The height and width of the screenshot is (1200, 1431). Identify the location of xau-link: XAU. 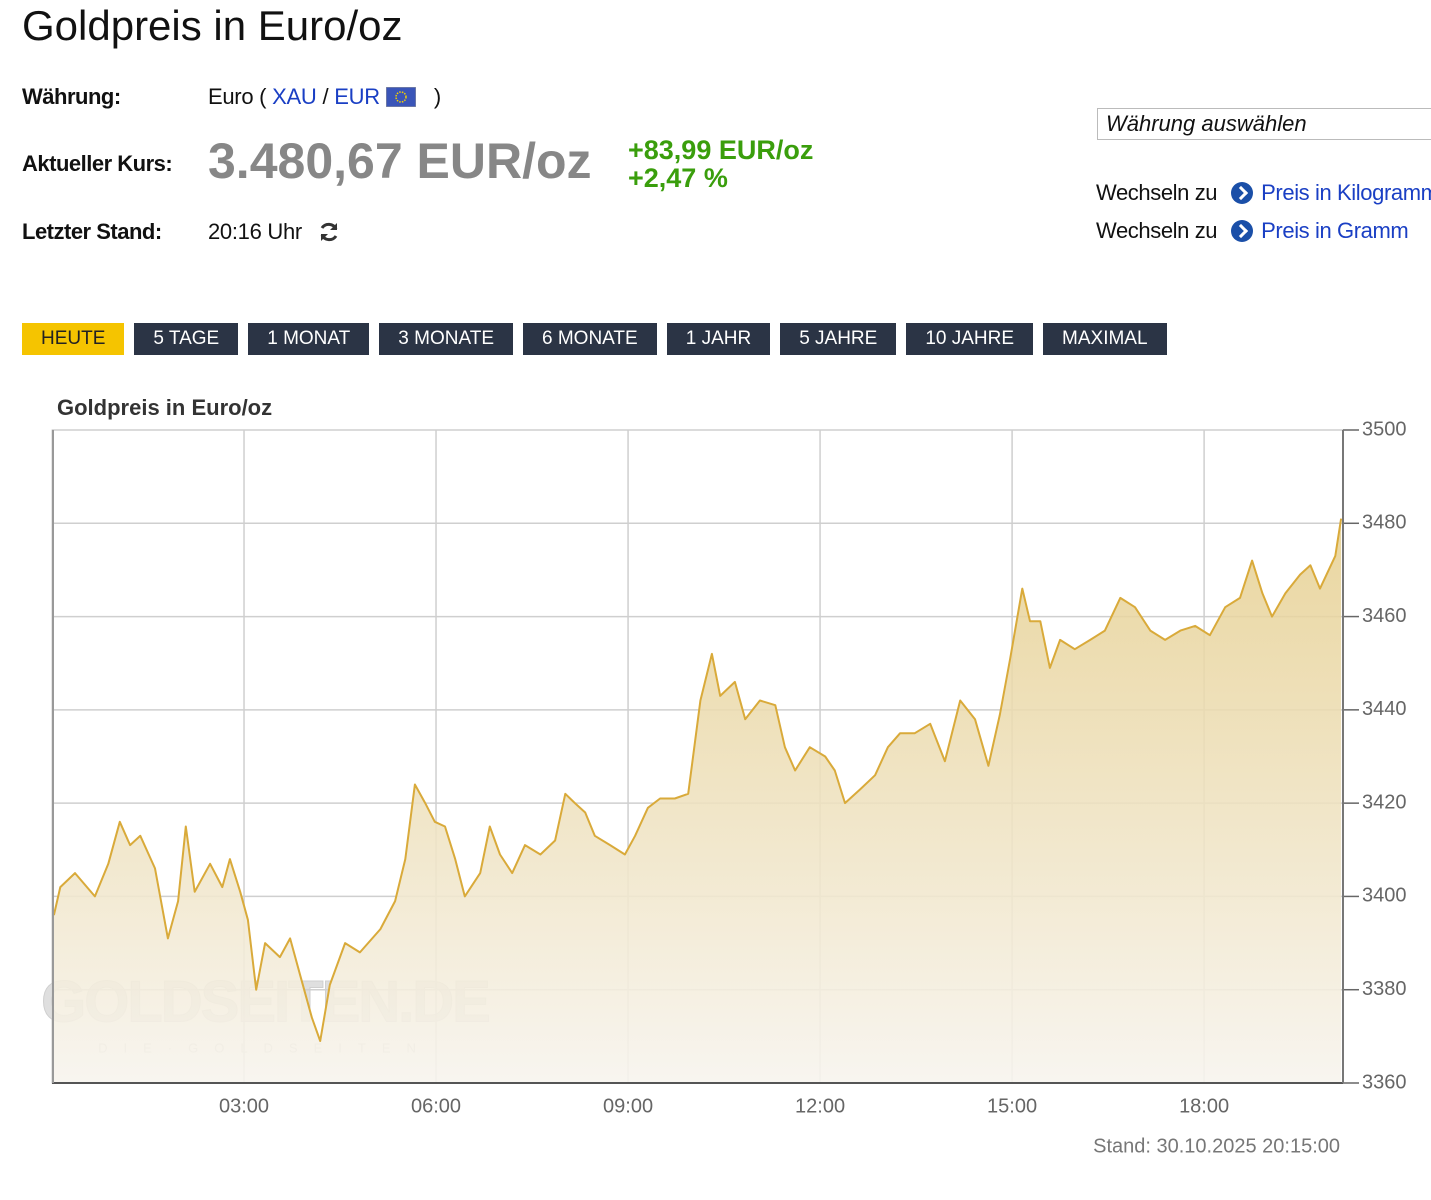
(294, 96).